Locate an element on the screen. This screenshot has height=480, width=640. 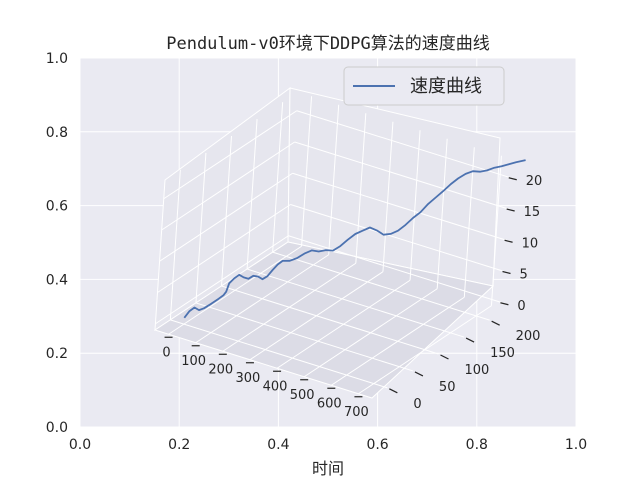
outer-x-tick-label: 0.0 is located at coordinates (80, 445).